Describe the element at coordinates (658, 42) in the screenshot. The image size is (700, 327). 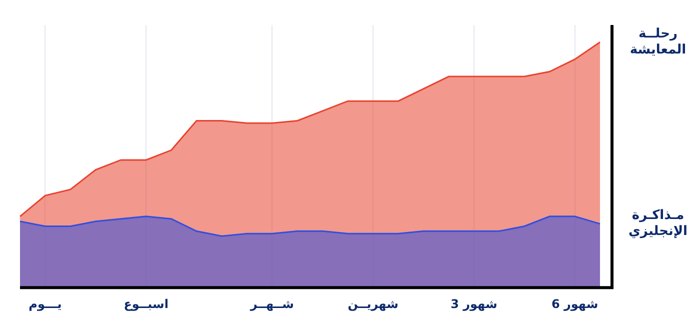
I see `text: رحلــة المعايشة` at that location.